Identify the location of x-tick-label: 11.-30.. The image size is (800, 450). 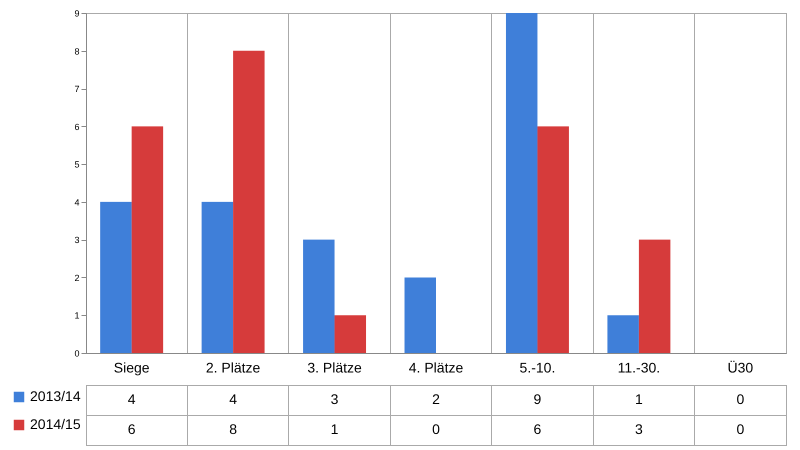
(639, 368).